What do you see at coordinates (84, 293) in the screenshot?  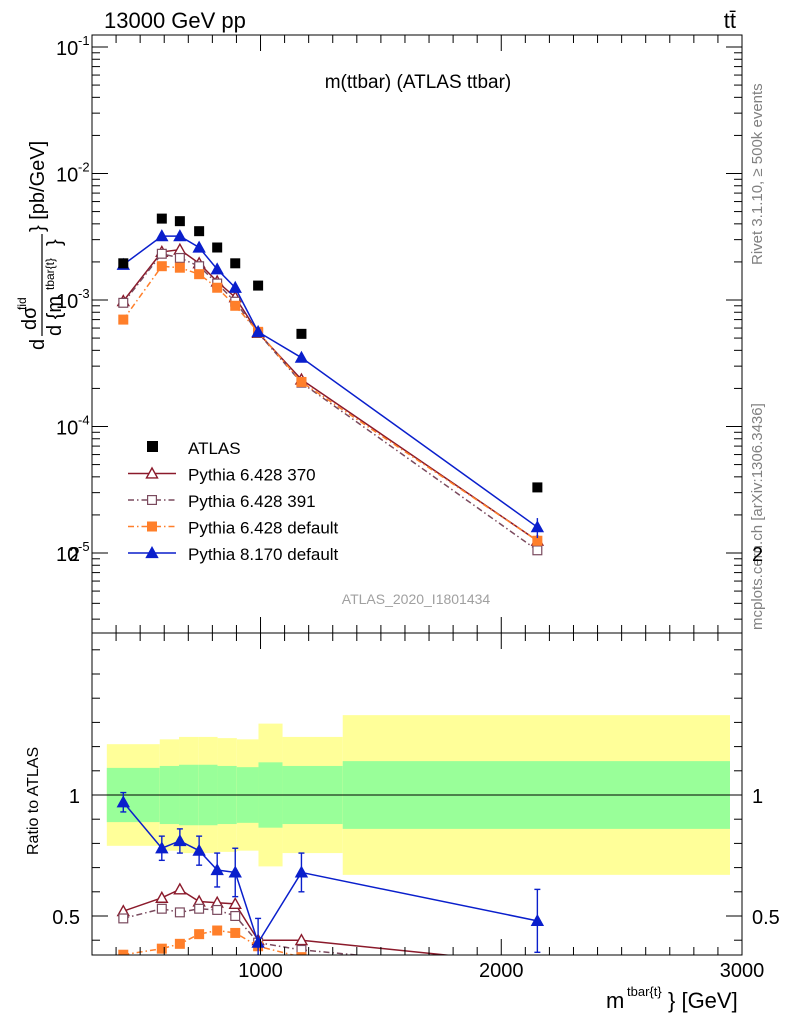 I see `y-tick-label-exponent: -3` at bounding box center [84, 293].